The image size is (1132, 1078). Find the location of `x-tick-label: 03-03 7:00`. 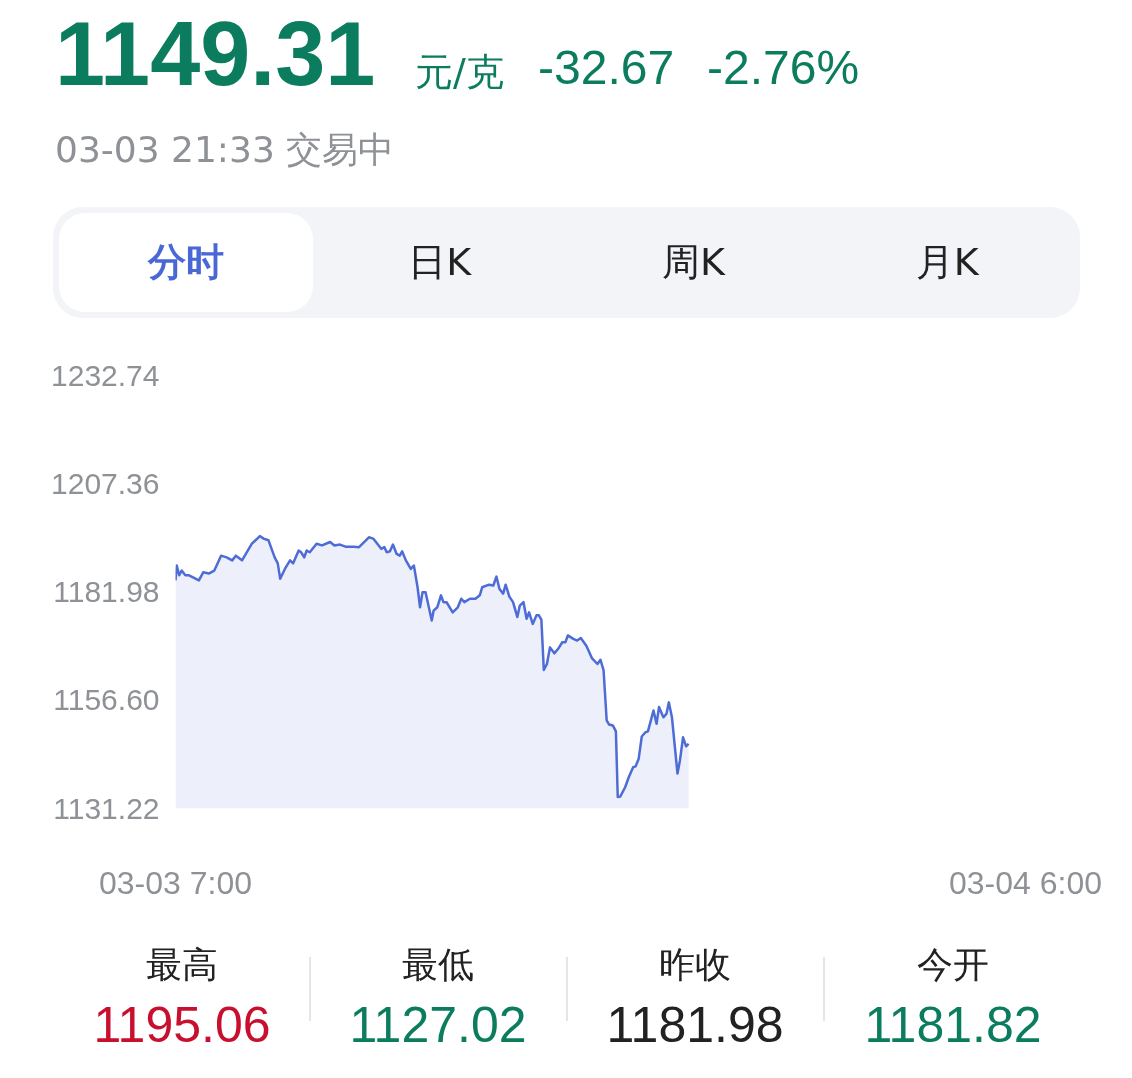

x-tick-label: 03-03 7:00 is located at coordinates (175, 882).